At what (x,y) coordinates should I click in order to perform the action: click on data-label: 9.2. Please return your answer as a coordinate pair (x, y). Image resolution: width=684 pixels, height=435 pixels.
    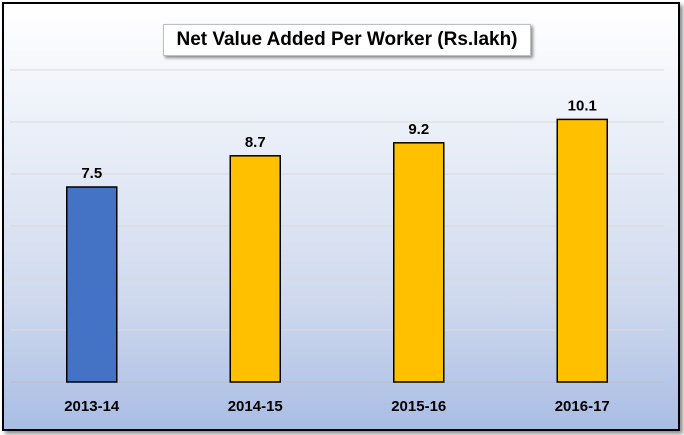
    Looking at the image, I should click on (418, 129).